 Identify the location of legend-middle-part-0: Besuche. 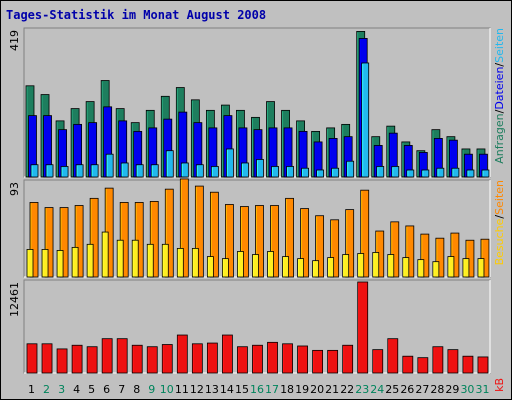
(499, 241).